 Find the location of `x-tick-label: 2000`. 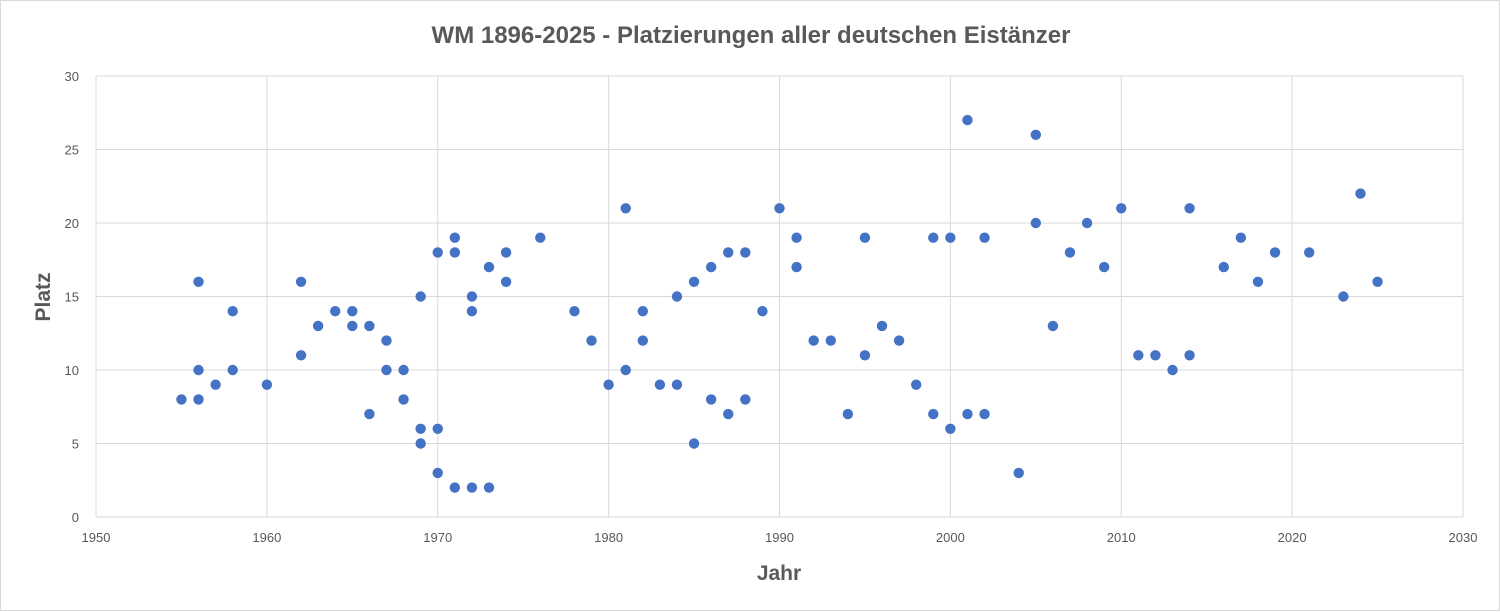

x-tick-label: 2000 is located at coordinates (950, 537).